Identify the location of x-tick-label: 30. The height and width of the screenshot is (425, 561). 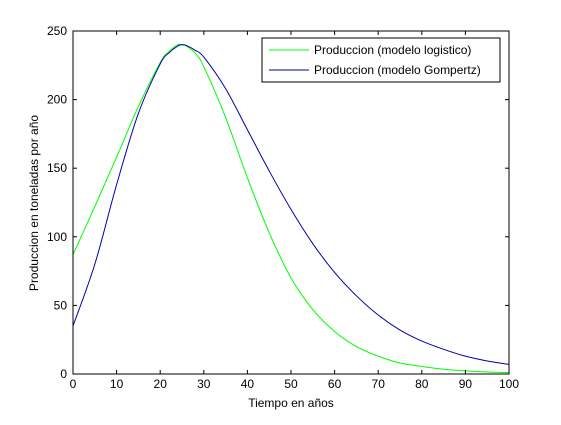
(204, 384).